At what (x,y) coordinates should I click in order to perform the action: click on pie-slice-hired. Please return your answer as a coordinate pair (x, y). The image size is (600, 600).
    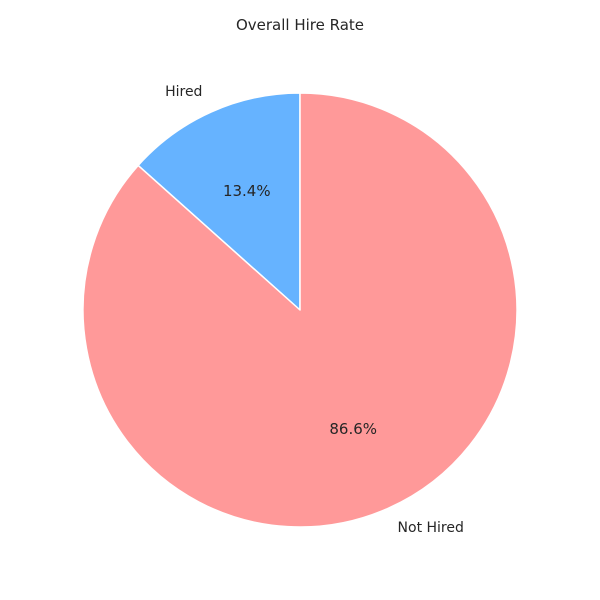
    Looking at the image, I should click on (219, 201).